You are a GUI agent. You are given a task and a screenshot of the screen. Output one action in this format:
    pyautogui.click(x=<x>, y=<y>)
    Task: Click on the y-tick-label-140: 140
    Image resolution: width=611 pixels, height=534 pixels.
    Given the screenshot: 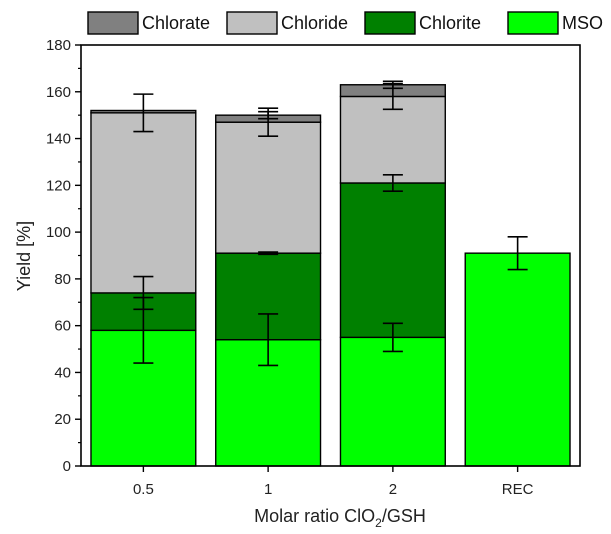 What is the action you would take?
    pyautogui.click(x=58, y=139)
    